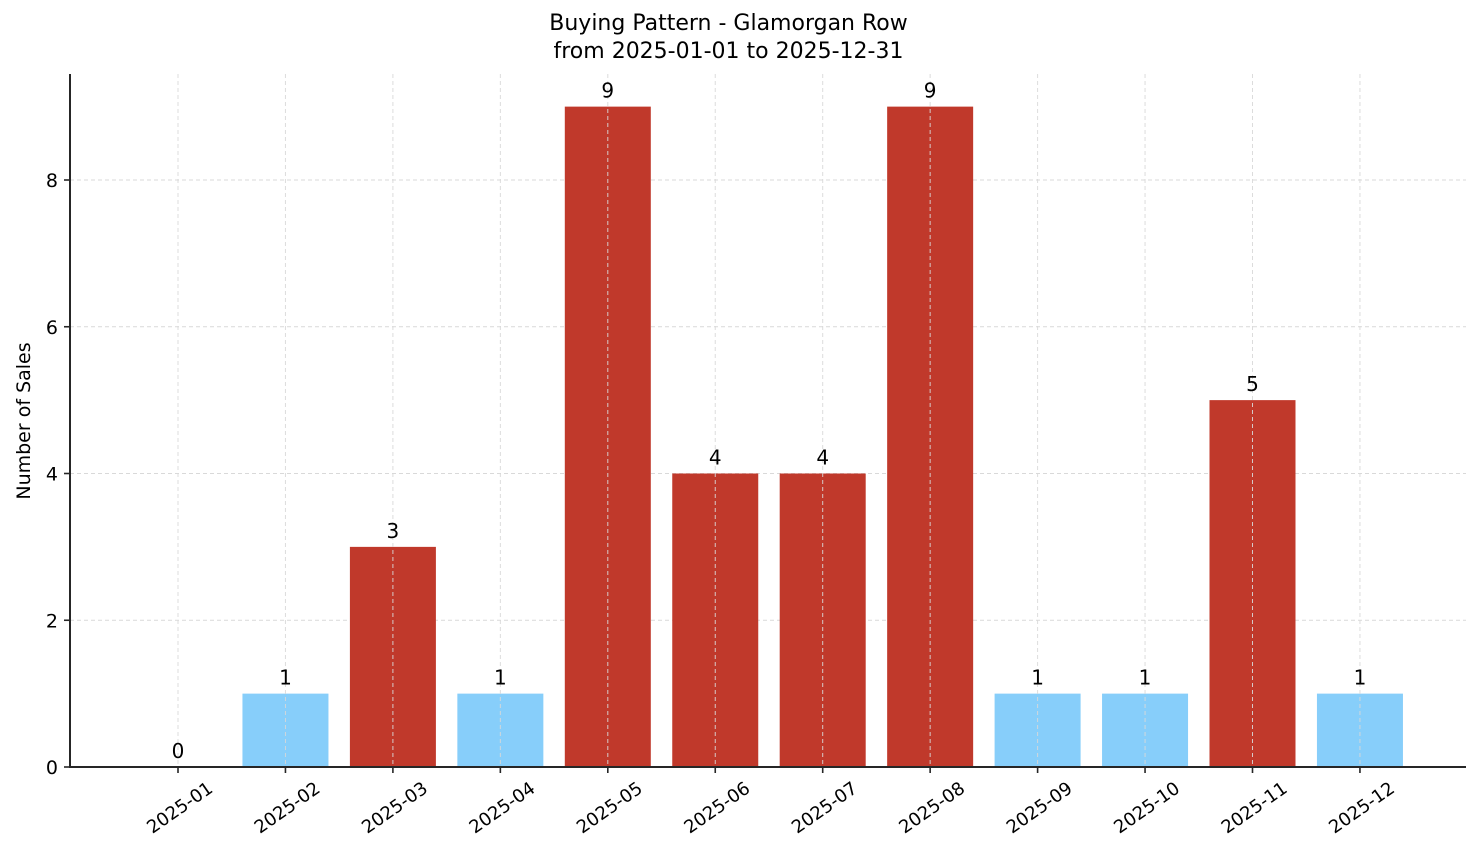 Image resolution: width=1481 pixels, height=863 pixels. Describe the element at coordinates (52, 768) in the screenshot. I see `y-tick-label: 0` at that location.